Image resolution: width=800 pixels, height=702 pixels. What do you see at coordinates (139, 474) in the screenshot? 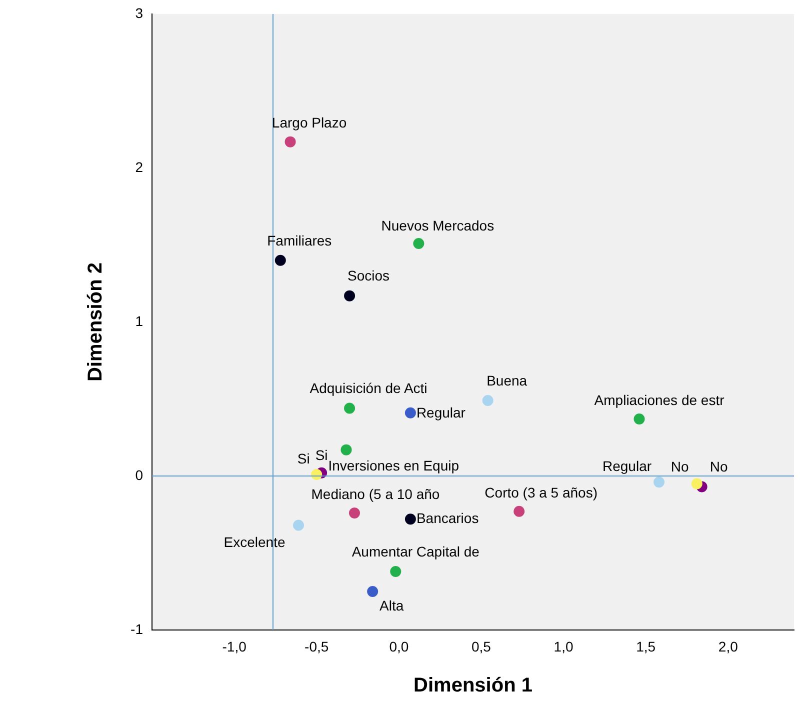
I see `y-tick-label: 0` at bounding box center [139, 474].